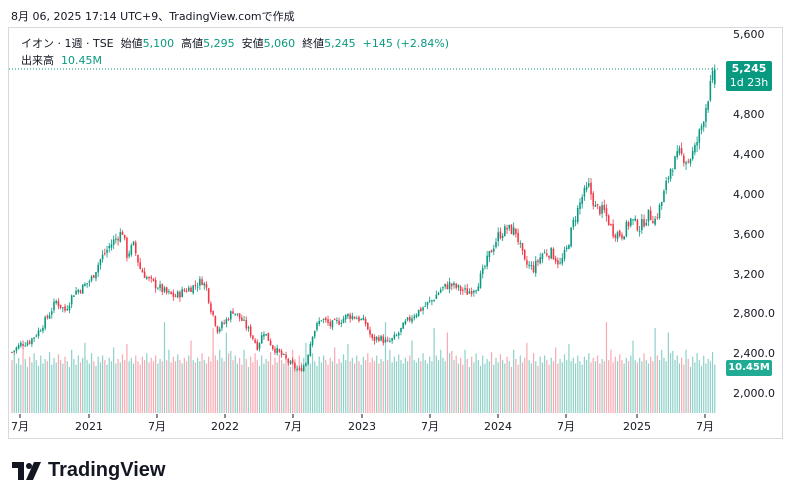 This screenshot has height=500, width=793. I want to click on x-tick-label: 7月, so click(20, 426).